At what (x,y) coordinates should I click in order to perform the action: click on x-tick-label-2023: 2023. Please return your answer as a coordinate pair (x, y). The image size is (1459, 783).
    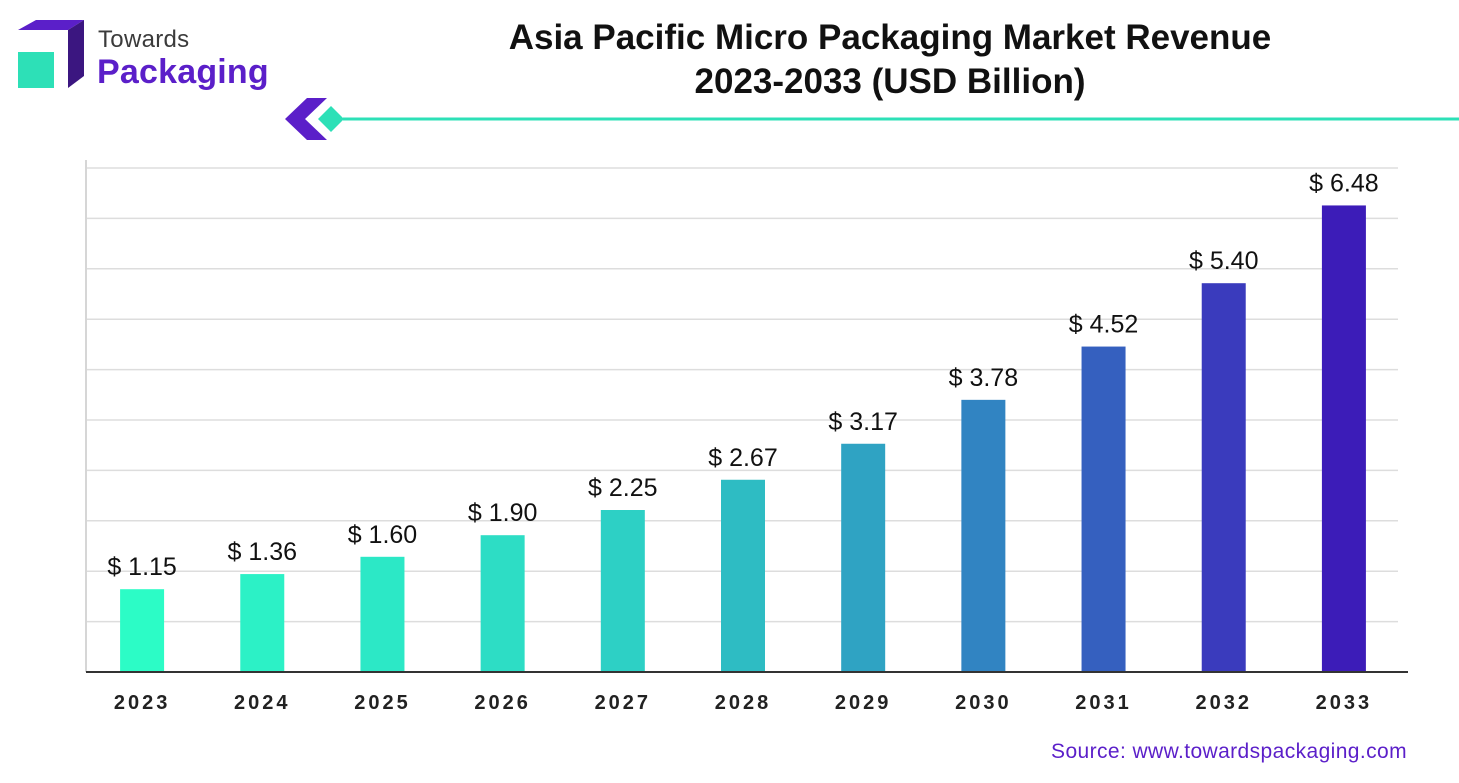
    Looking at the image, I should click on (142, 703).